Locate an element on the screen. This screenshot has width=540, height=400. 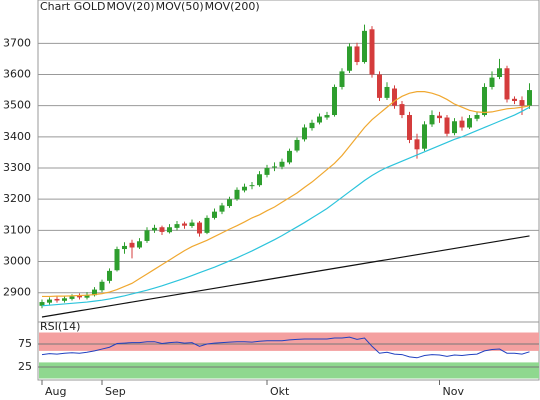
legend-entry: MOV(200) is located at coordinates (232, 6).